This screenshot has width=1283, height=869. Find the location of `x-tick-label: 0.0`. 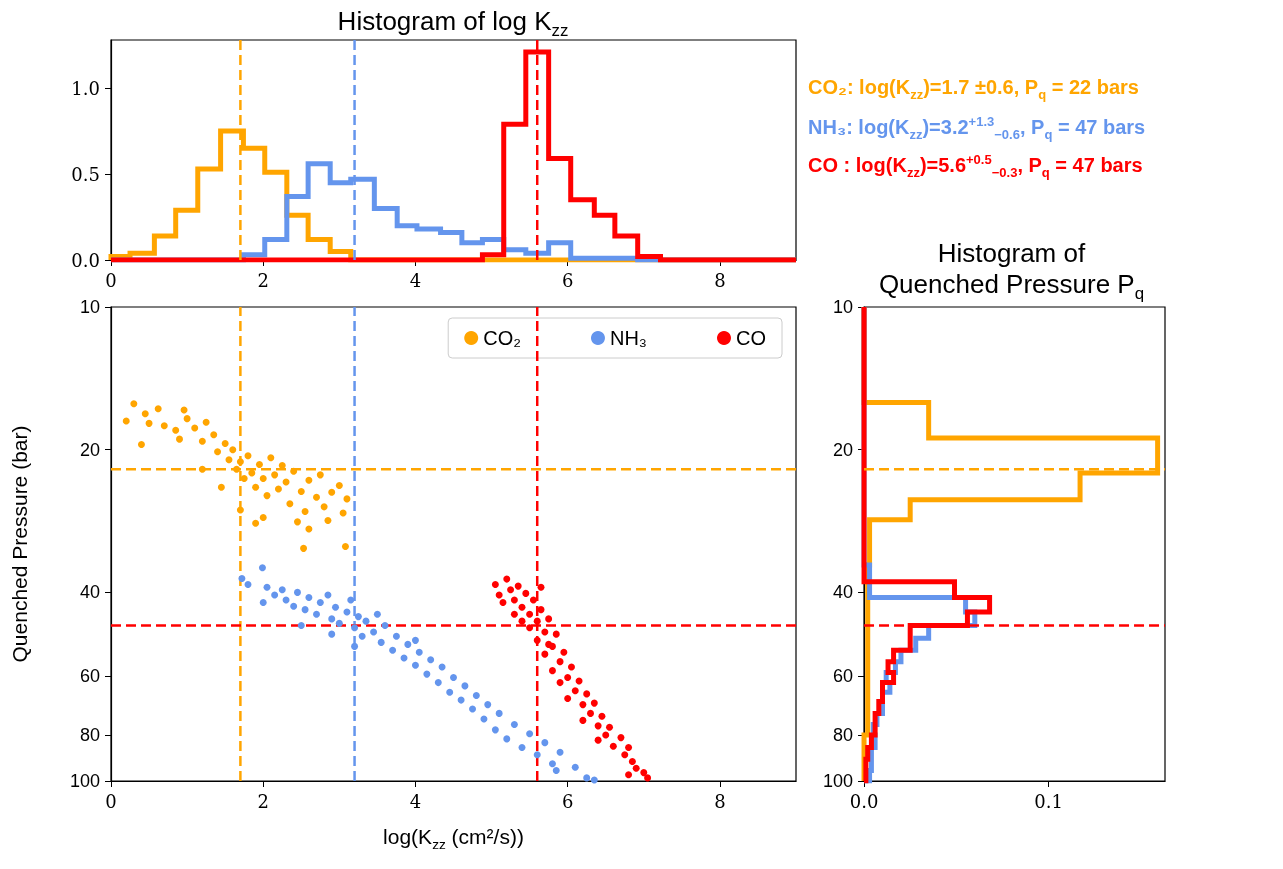

x-tick-label: 0.0 is located at coordinates (864, 801).